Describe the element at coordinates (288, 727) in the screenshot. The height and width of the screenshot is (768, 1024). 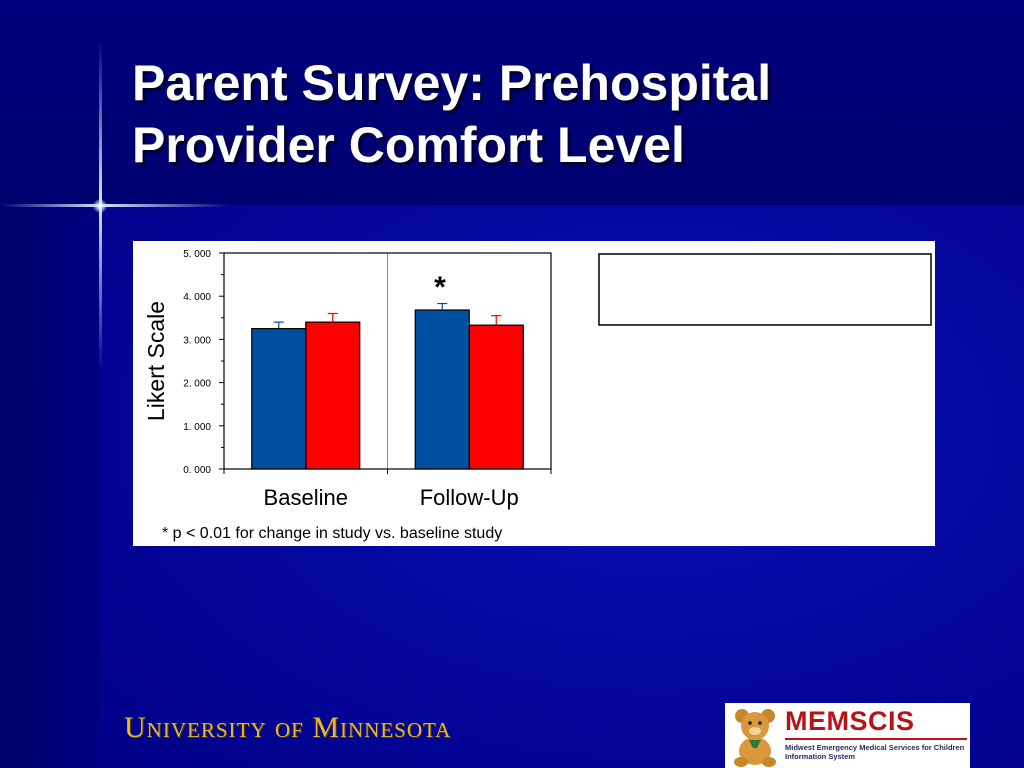
I see `university-logo: University of Minnesota` at that location.